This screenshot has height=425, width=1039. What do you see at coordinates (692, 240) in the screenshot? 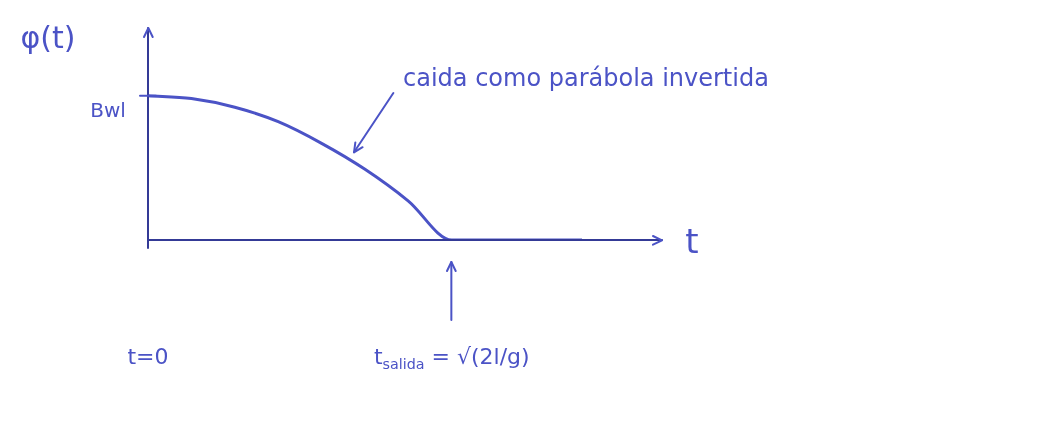
I see `x-axis-title: t` at bounding box center [692, 240].